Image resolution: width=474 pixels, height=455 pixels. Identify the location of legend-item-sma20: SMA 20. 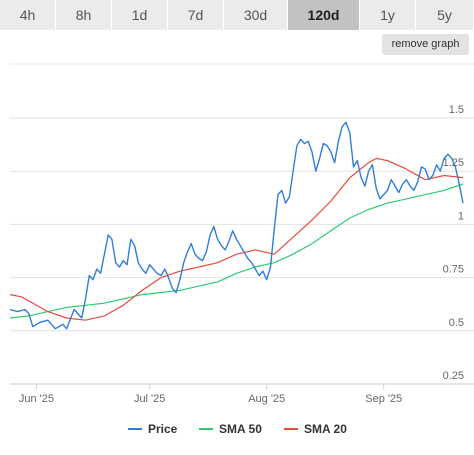
(315, 429).